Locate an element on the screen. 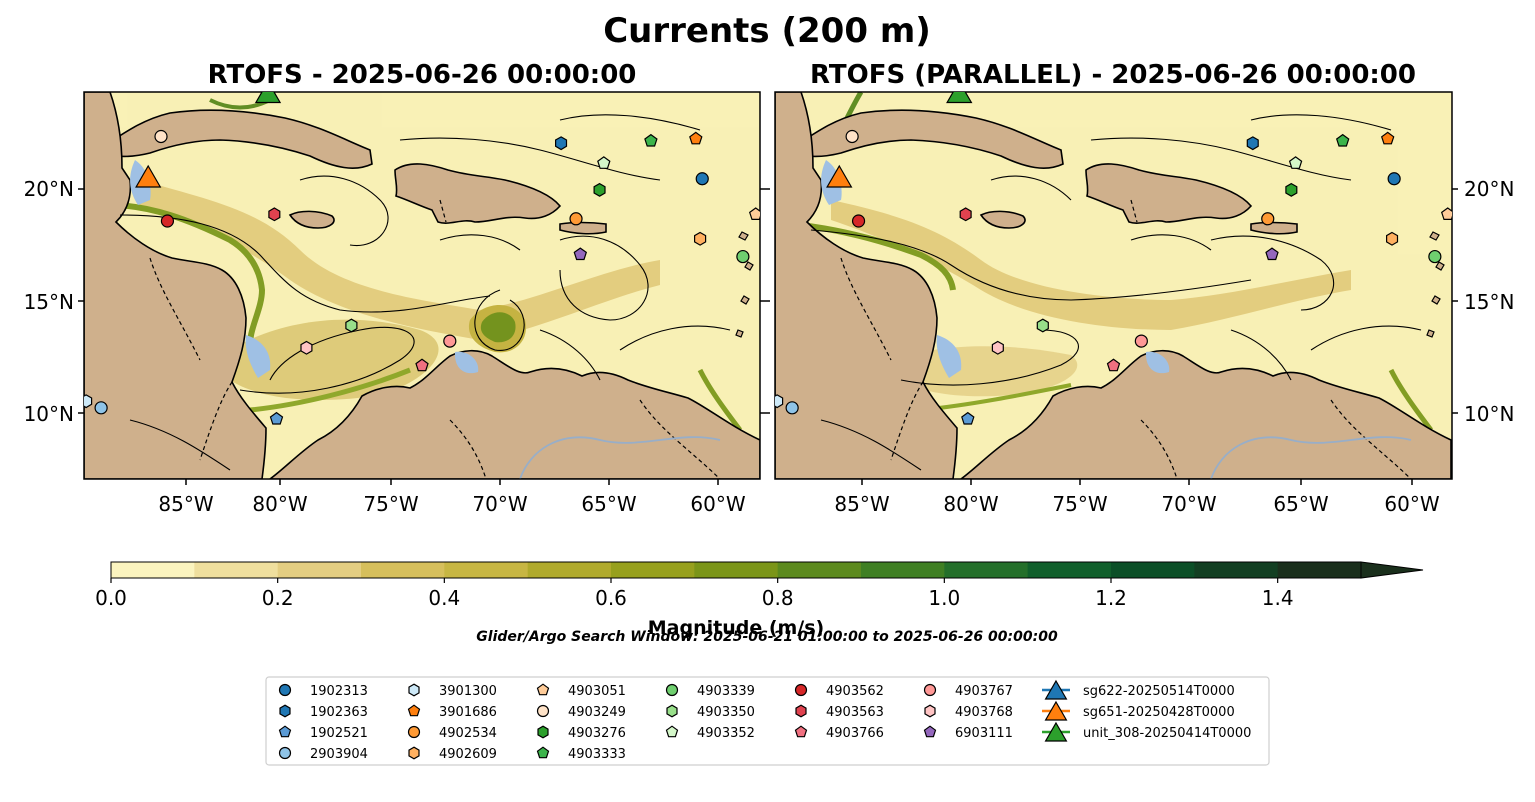 This screenshot has height=802, width=1535. figure-title: Currents (200 m) is located at coordinates (767, 31).